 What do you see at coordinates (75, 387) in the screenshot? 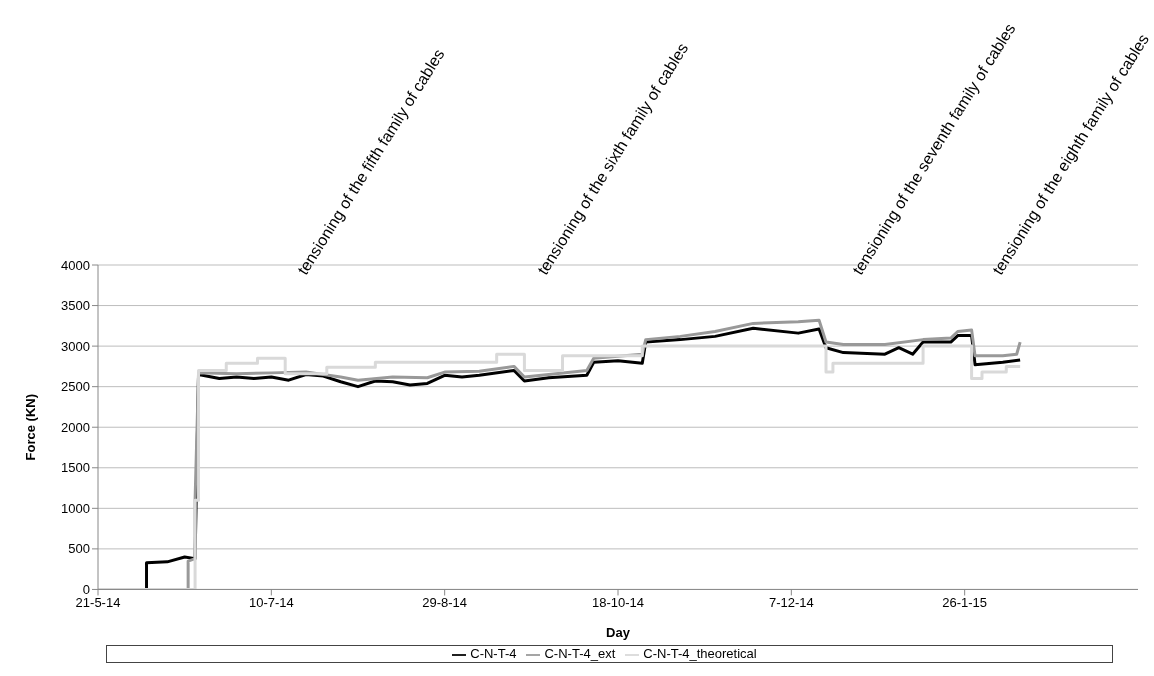
I see `y-tick-label: 2500` at bounding box center [75, 387].